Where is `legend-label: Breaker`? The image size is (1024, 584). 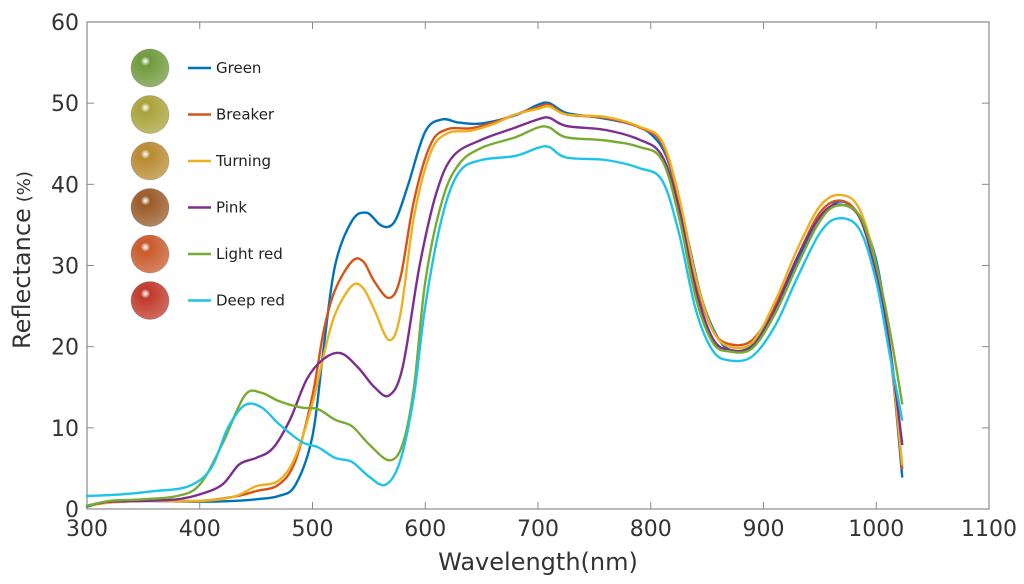
legend-label: Breaker is located at coordinates (245, 115).